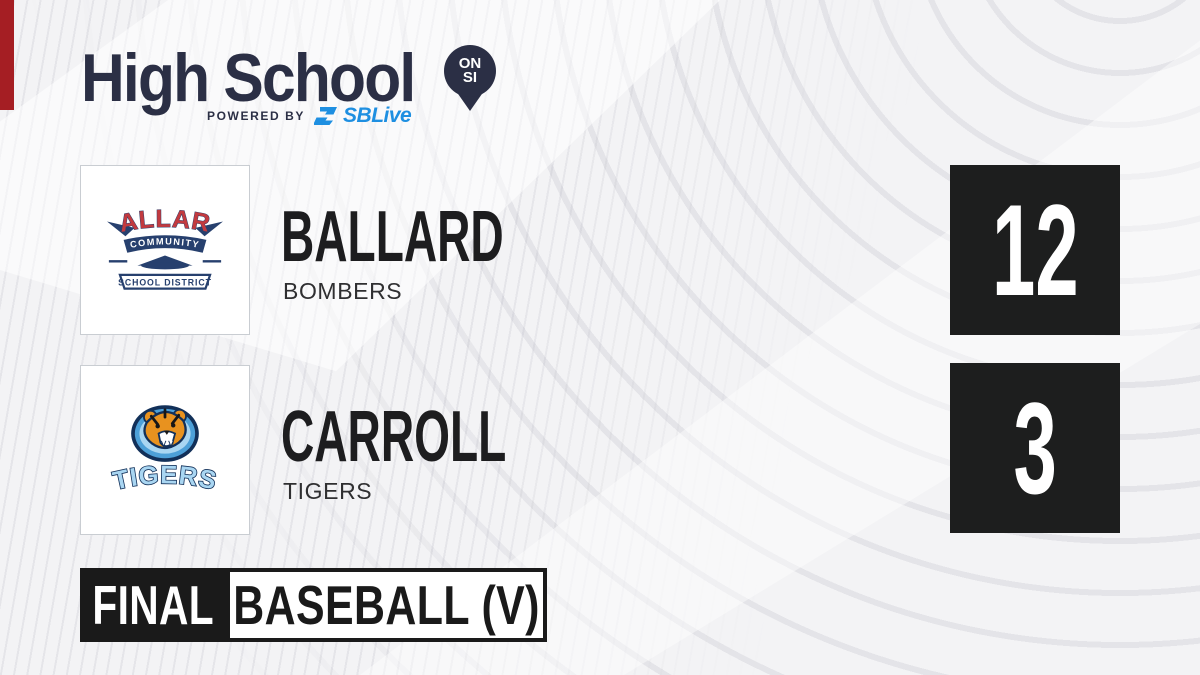 This screenshot has width=1200, height=675. I want to click on crest-wing-left, so click(121, 229).